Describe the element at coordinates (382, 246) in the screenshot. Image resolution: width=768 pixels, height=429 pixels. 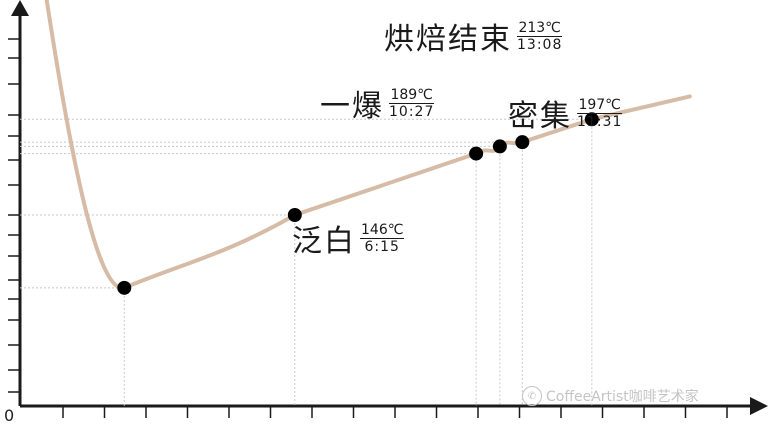
I see `annotation-yellowing-time: 6:15` at that location.